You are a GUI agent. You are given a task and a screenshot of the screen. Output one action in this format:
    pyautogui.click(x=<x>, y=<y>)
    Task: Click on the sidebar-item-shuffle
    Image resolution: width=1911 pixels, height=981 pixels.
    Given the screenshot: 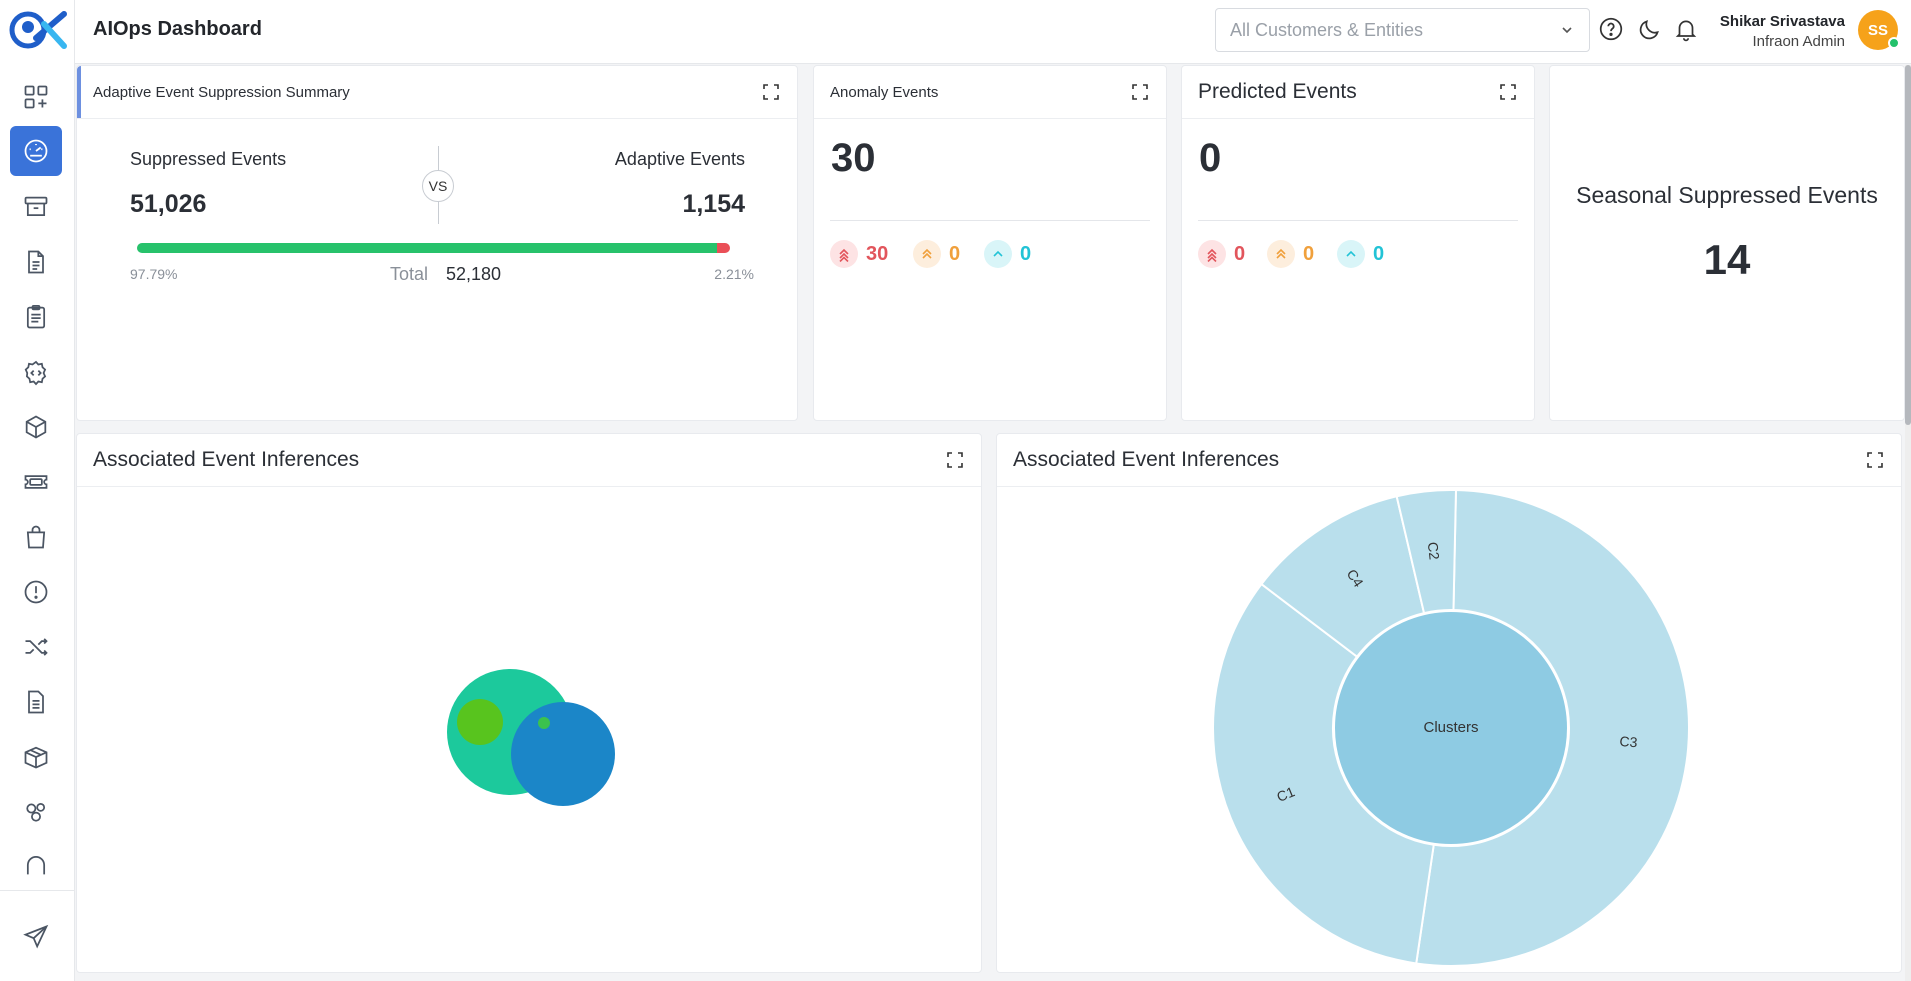 What is the action you would take?
    pyautogui.click(x=36, y=647)
    